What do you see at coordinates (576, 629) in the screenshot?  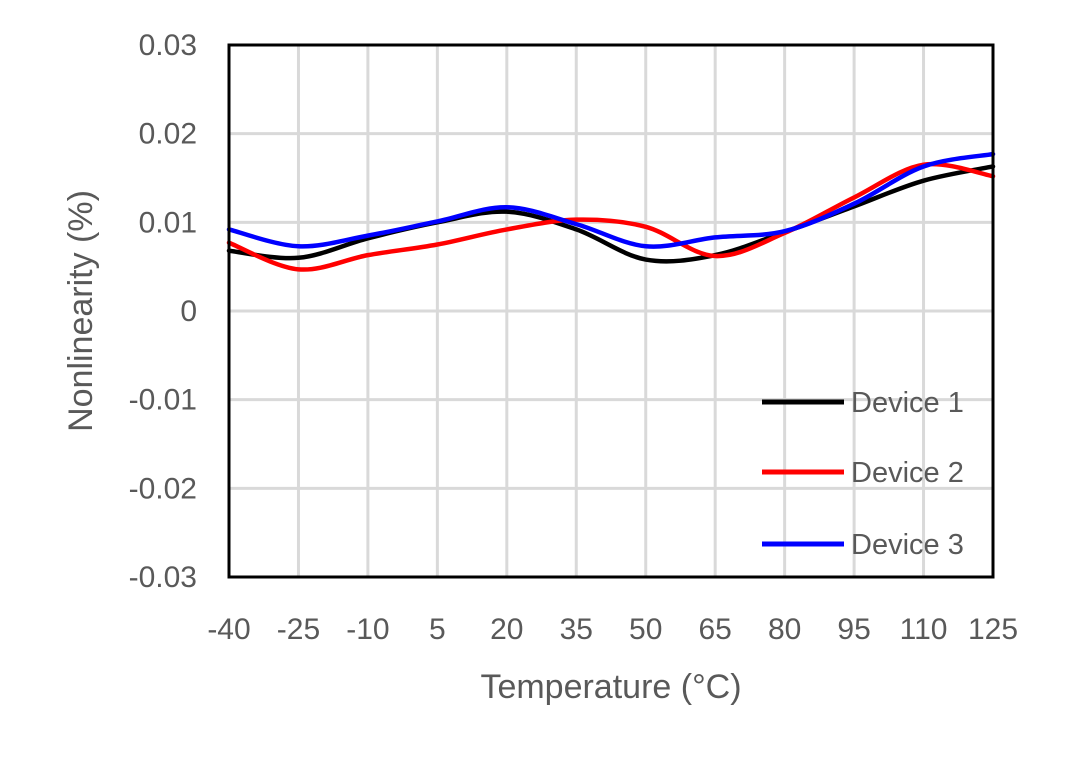 I see `x-tick-label: 35` at bounding box center [576, 629].